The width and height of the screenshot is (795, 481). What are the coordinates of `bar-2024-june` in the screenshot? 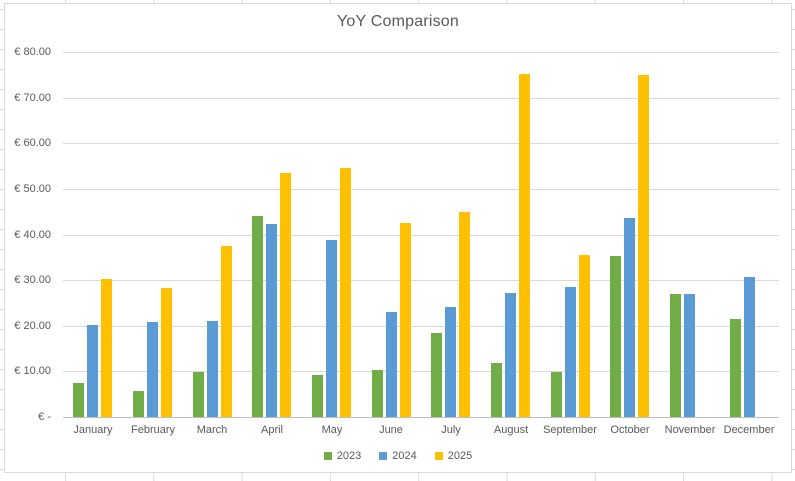 It's located at (391, 364).